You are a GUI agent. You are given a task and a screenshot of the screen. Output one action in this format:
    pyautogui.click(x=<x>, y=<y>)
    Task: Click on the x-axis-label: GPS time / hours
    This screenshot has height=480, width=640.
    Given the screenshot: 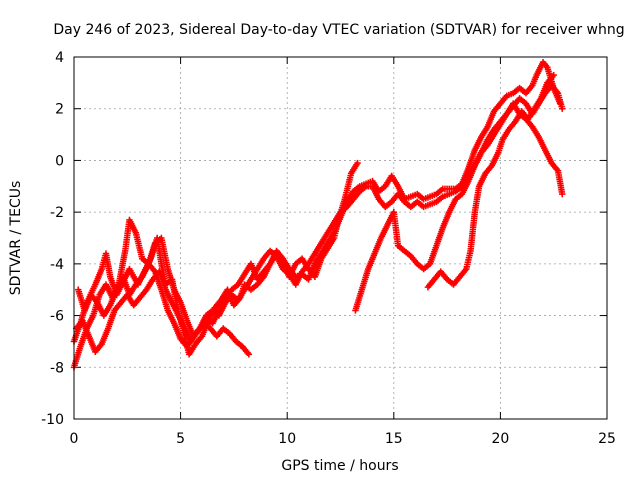 What is the action you would take?
    pyautogui.click(x=339, y=466)
    